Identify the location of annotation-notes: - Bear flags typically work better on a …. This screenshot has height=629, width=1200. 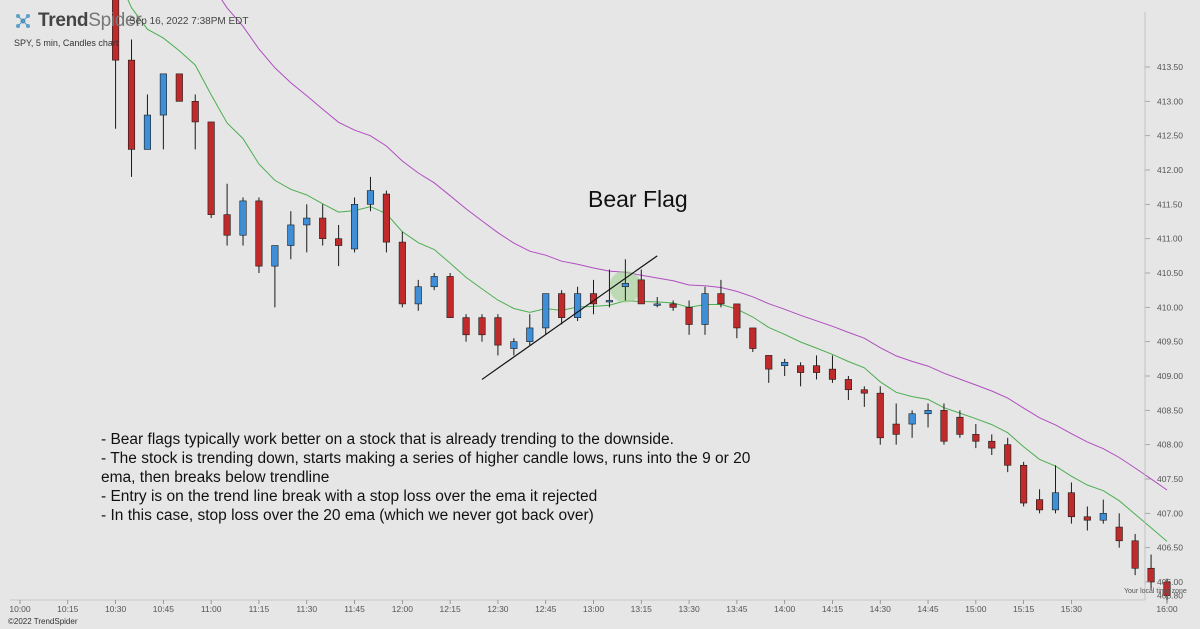
(431, 477).